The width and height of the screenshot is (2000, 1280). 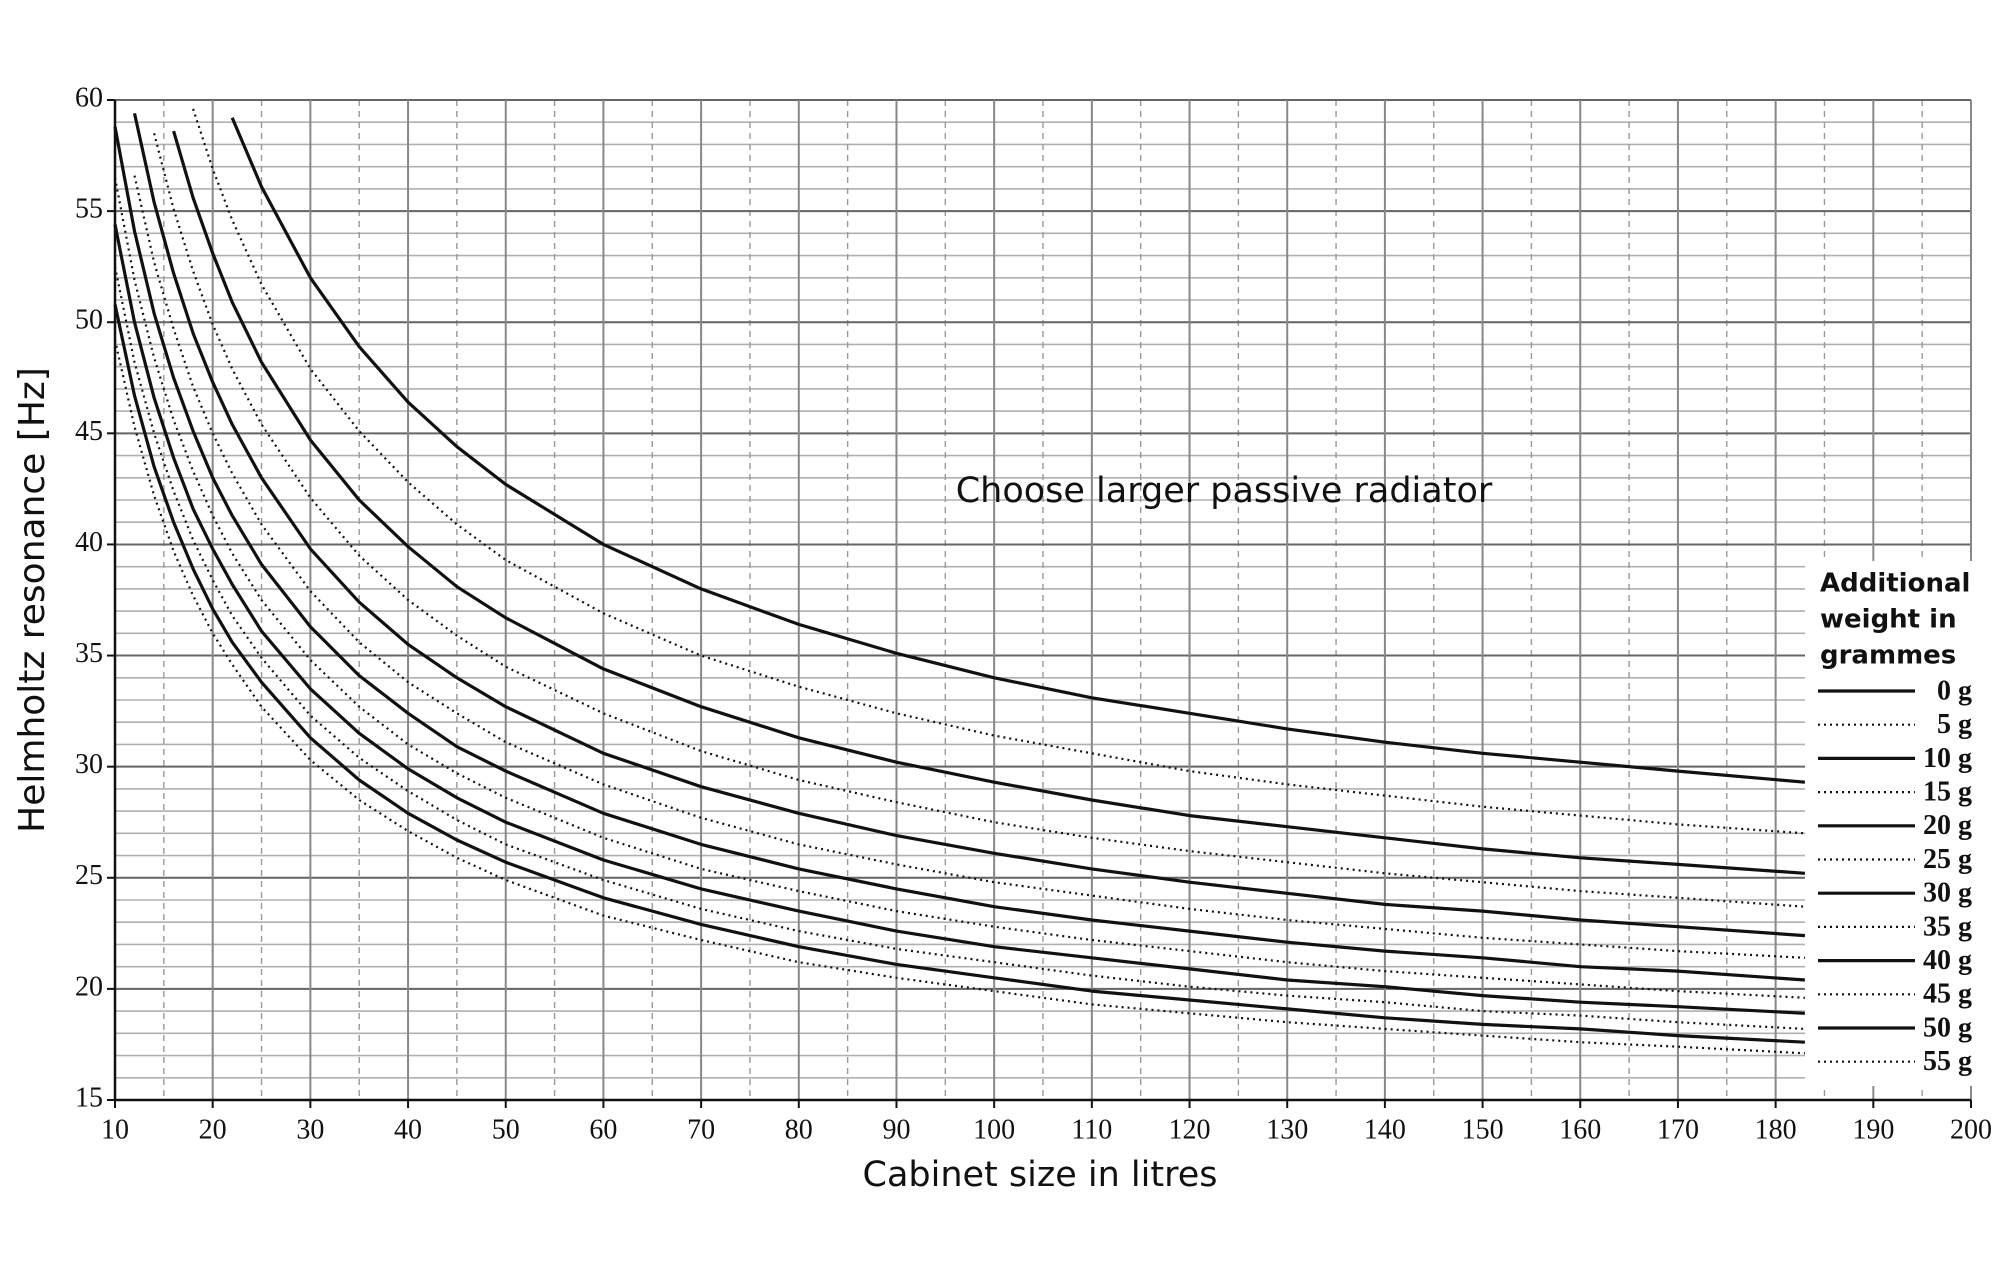 What do you see at coordinates (1971, 1129) in the screenshot?
I see `x-tick-label: 200` at bounding box center [1971, 1129].